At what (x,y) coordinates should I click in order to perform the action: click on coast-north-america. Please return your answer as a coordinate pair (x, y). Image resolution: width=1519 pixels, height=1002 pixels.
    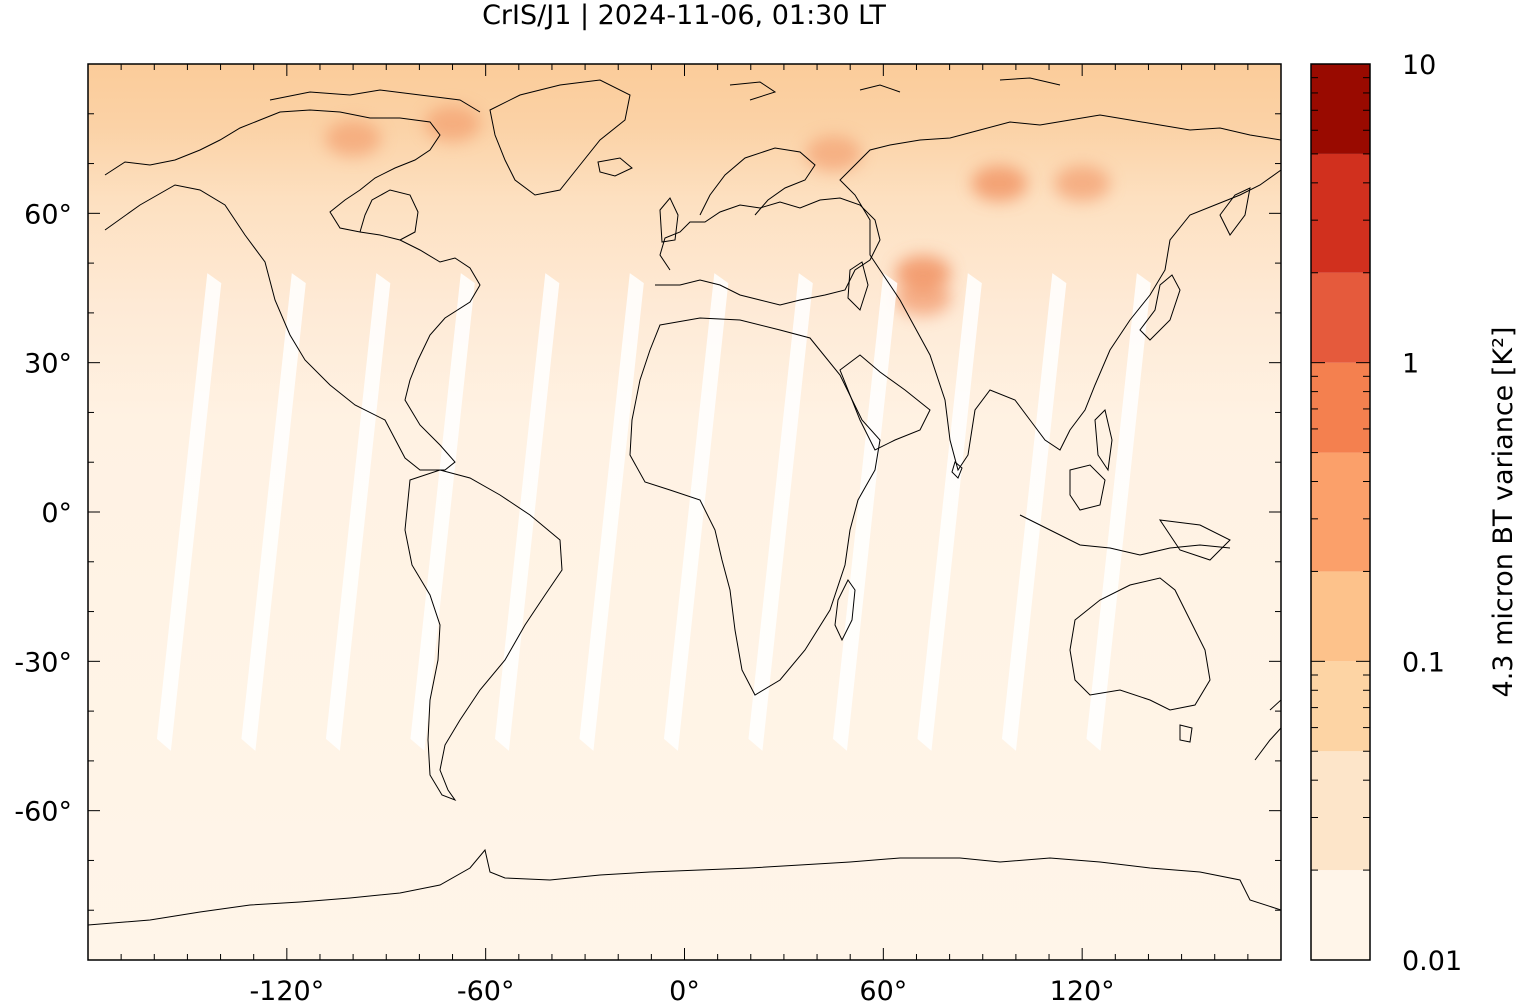
    Looking at the image, I should click on (292, 290).